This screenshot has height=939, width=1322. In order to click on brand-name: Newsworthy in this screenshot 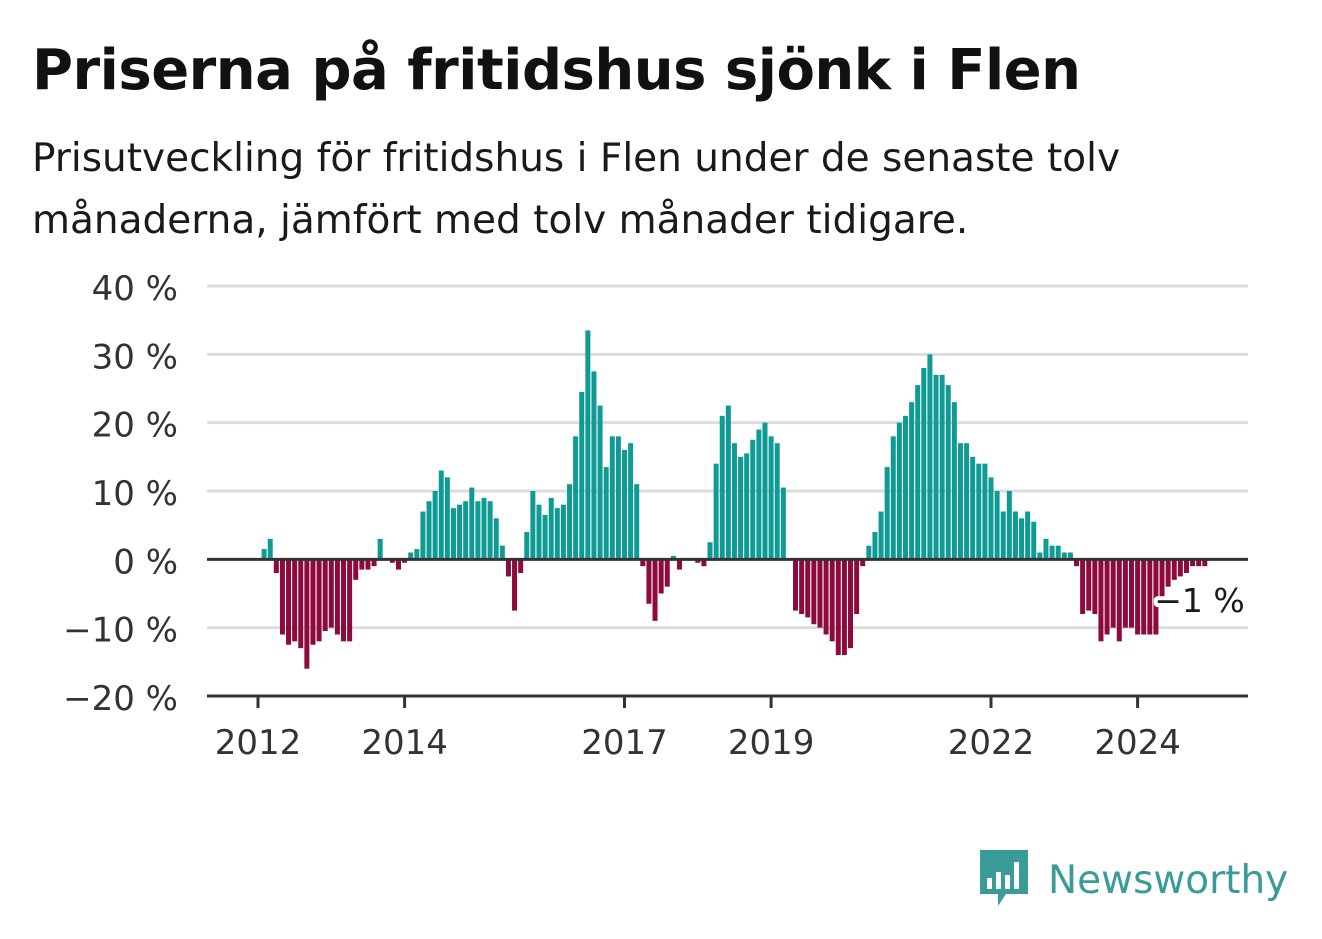, I will do `click(1168, 880)`.